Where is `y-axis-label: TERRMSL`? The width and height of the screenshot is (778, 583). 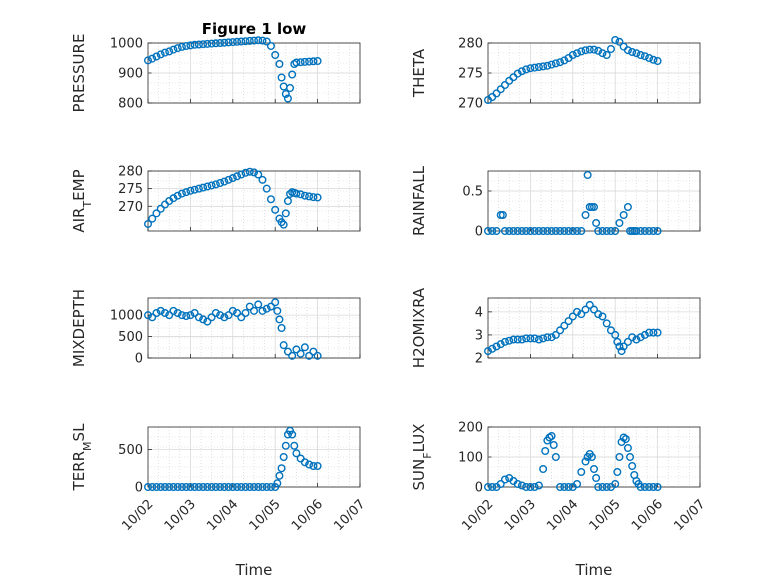 y-axis-label: TERRMSL is located at coordinates (82, 457).